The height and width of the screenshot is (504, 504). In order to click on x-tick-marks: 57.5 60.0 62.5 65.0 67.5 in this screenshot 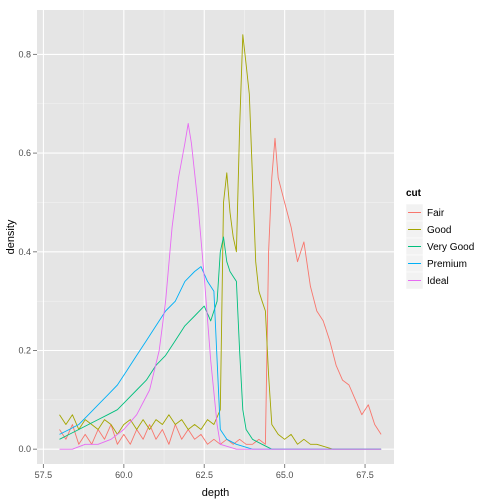, I will do `click(204, 472)`.